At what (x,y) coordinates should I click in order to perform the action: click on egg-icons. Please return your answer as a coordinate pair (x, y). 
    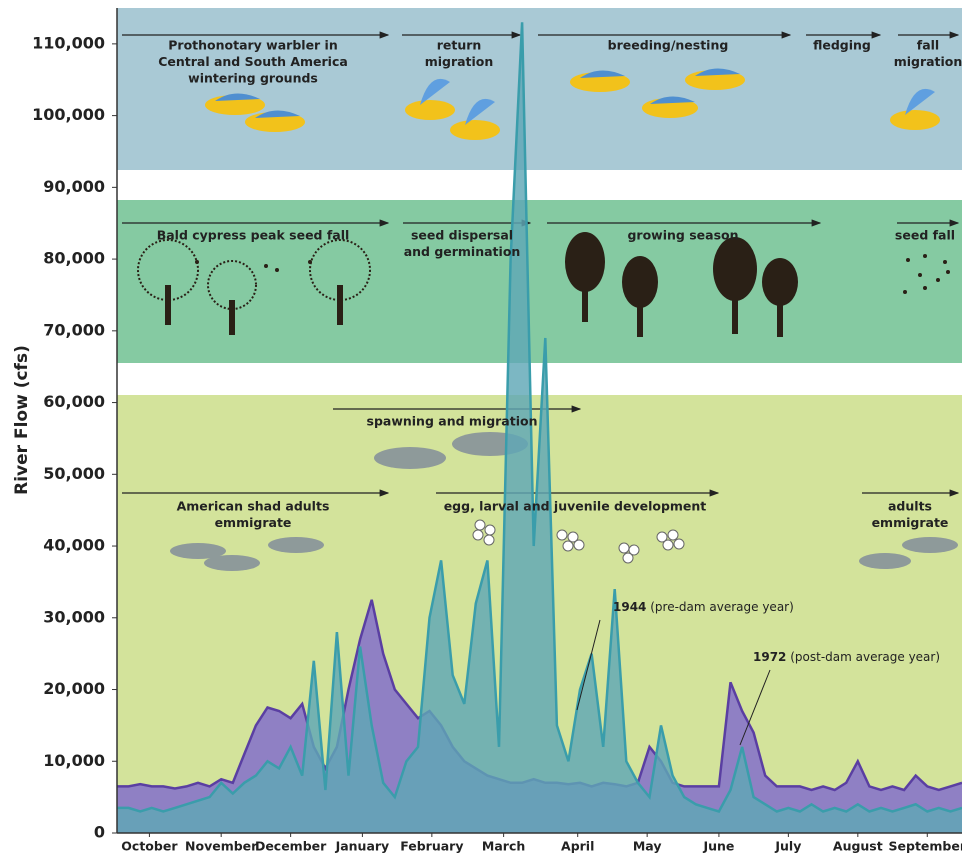
    Looking at the image, I should click on (578, 541).